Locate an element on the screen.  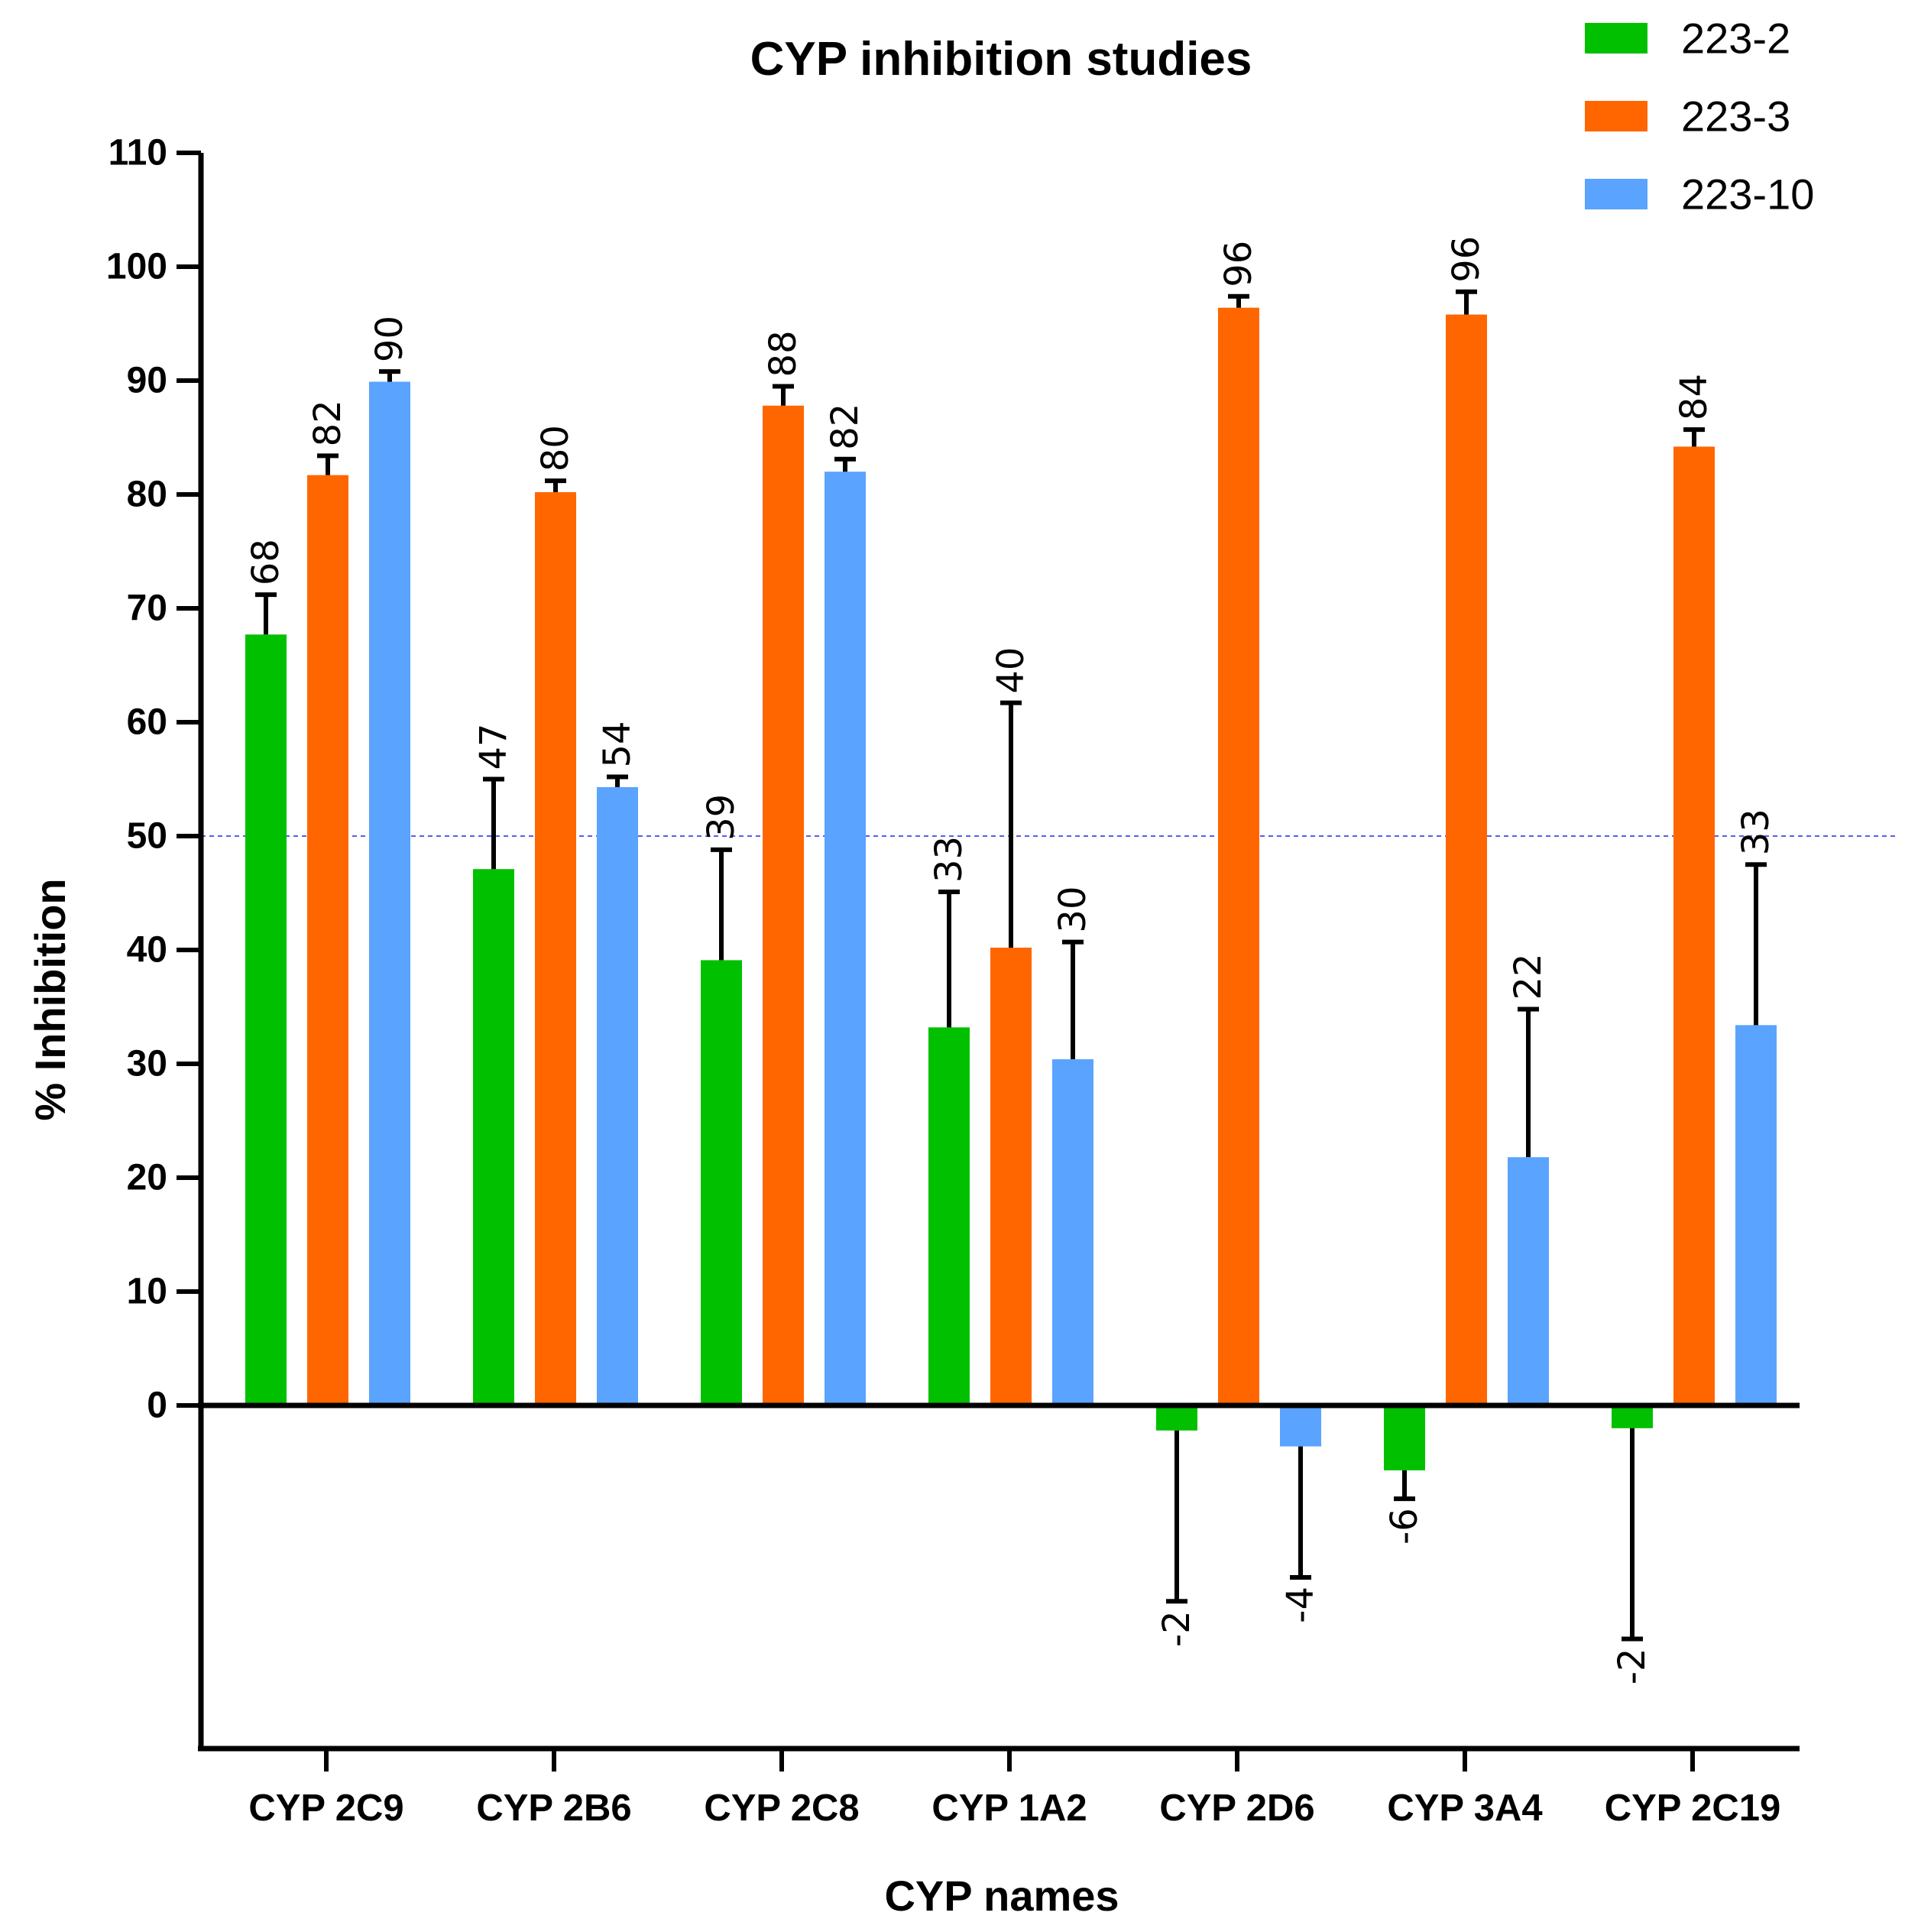
data-label-223-10-3: 30 is located at coordinates (1072, 909).